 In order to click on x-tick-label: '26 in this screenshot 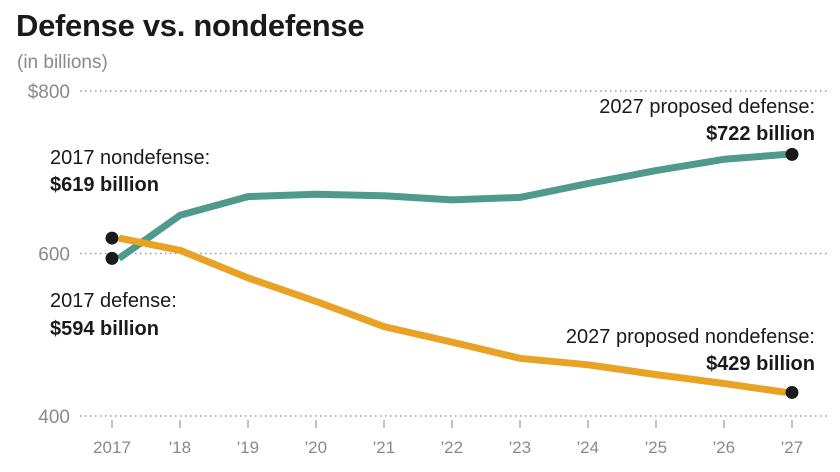, I will do `click(724, 447)`.